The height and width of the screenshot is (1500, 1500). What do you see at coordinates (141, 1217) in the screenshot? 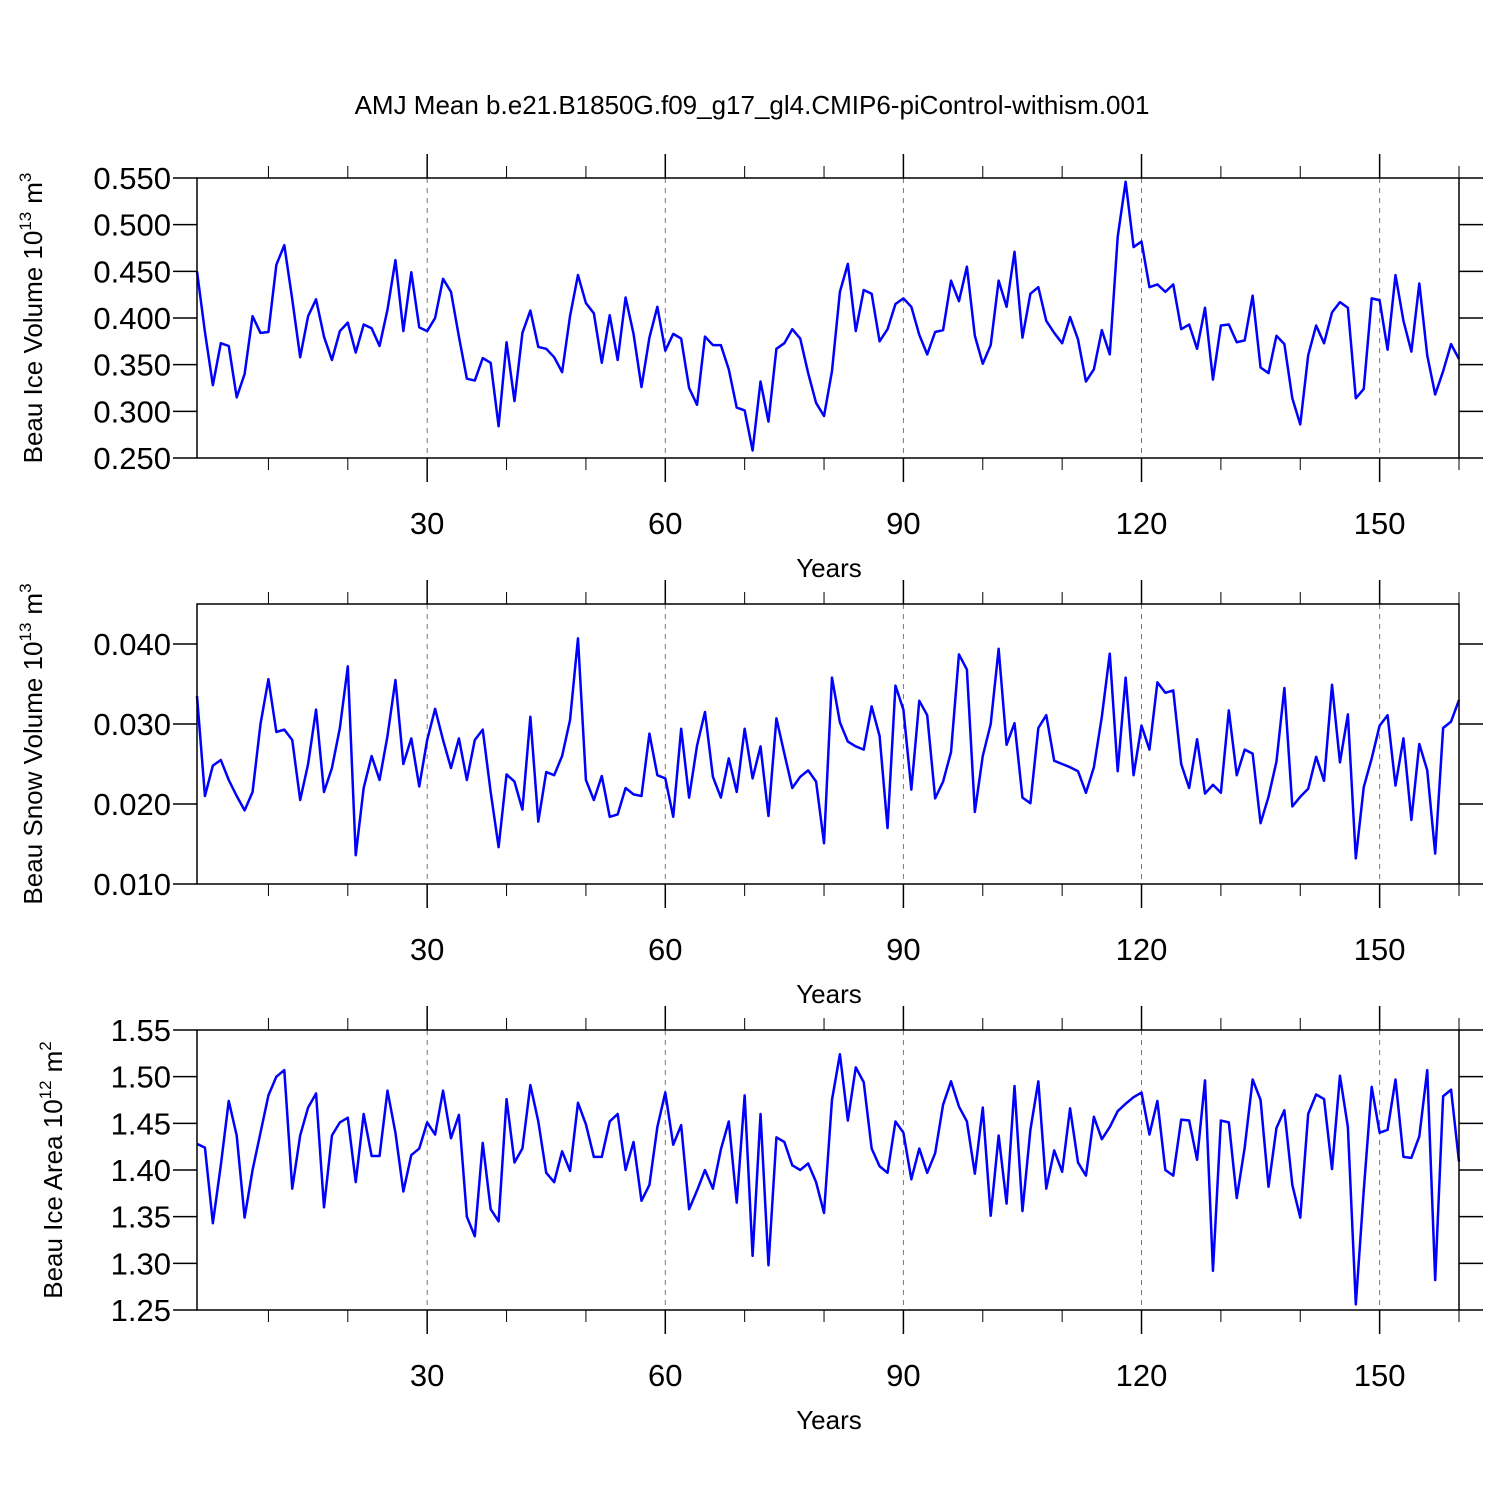
I see `y-tick-label: 1.35` at bounding box center [141, 1217].